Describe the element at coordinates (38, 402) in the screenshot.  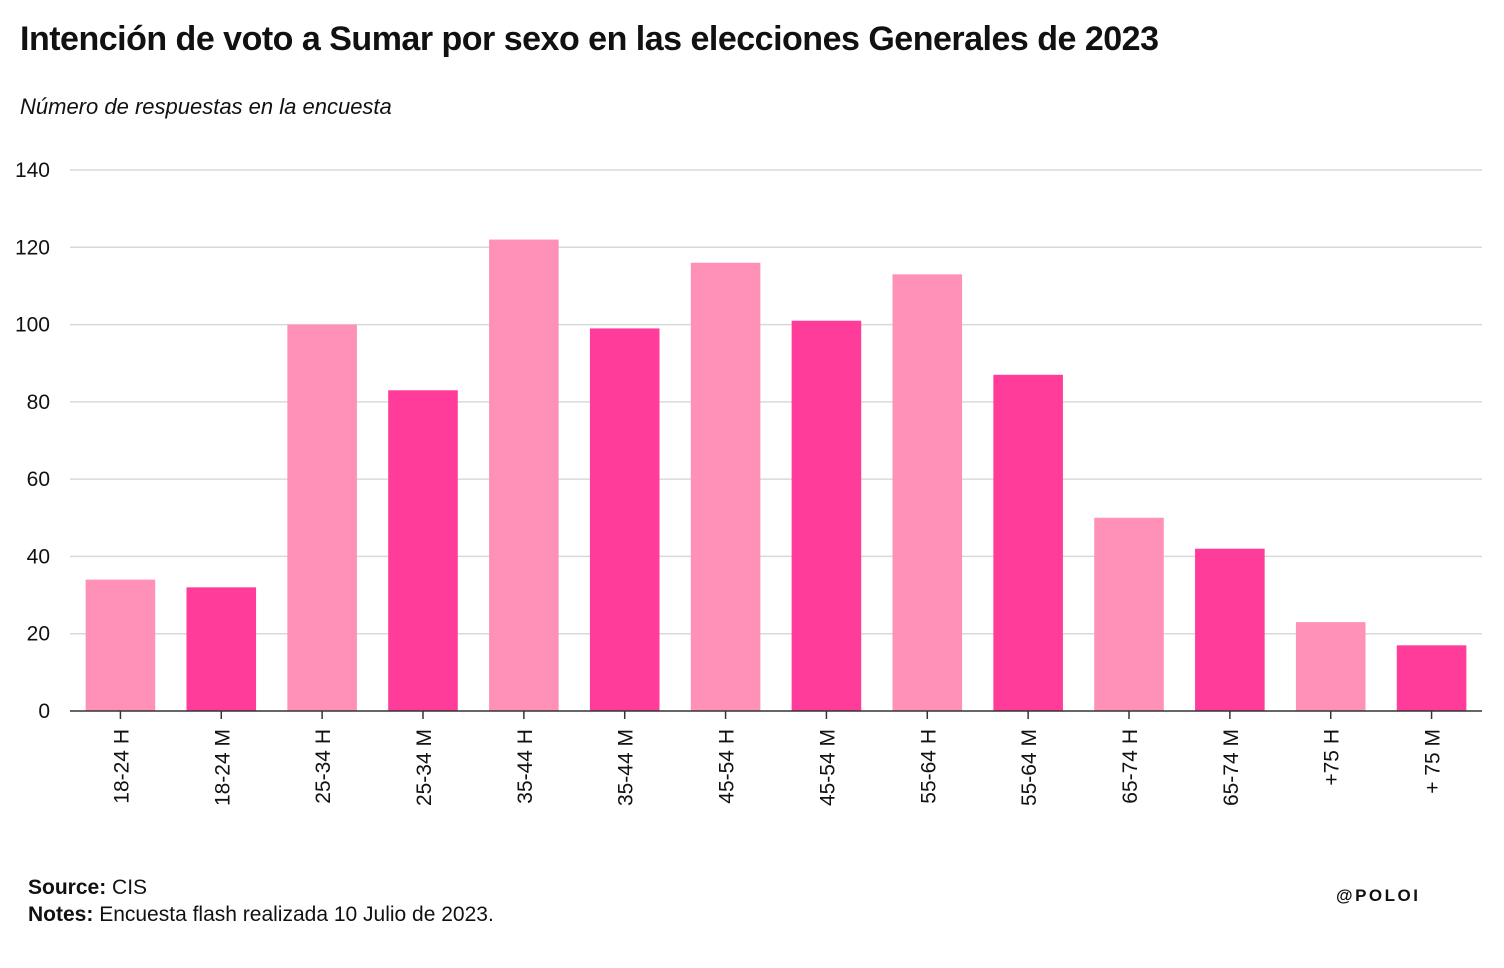
I see `y-tick-label: 80` at that location.